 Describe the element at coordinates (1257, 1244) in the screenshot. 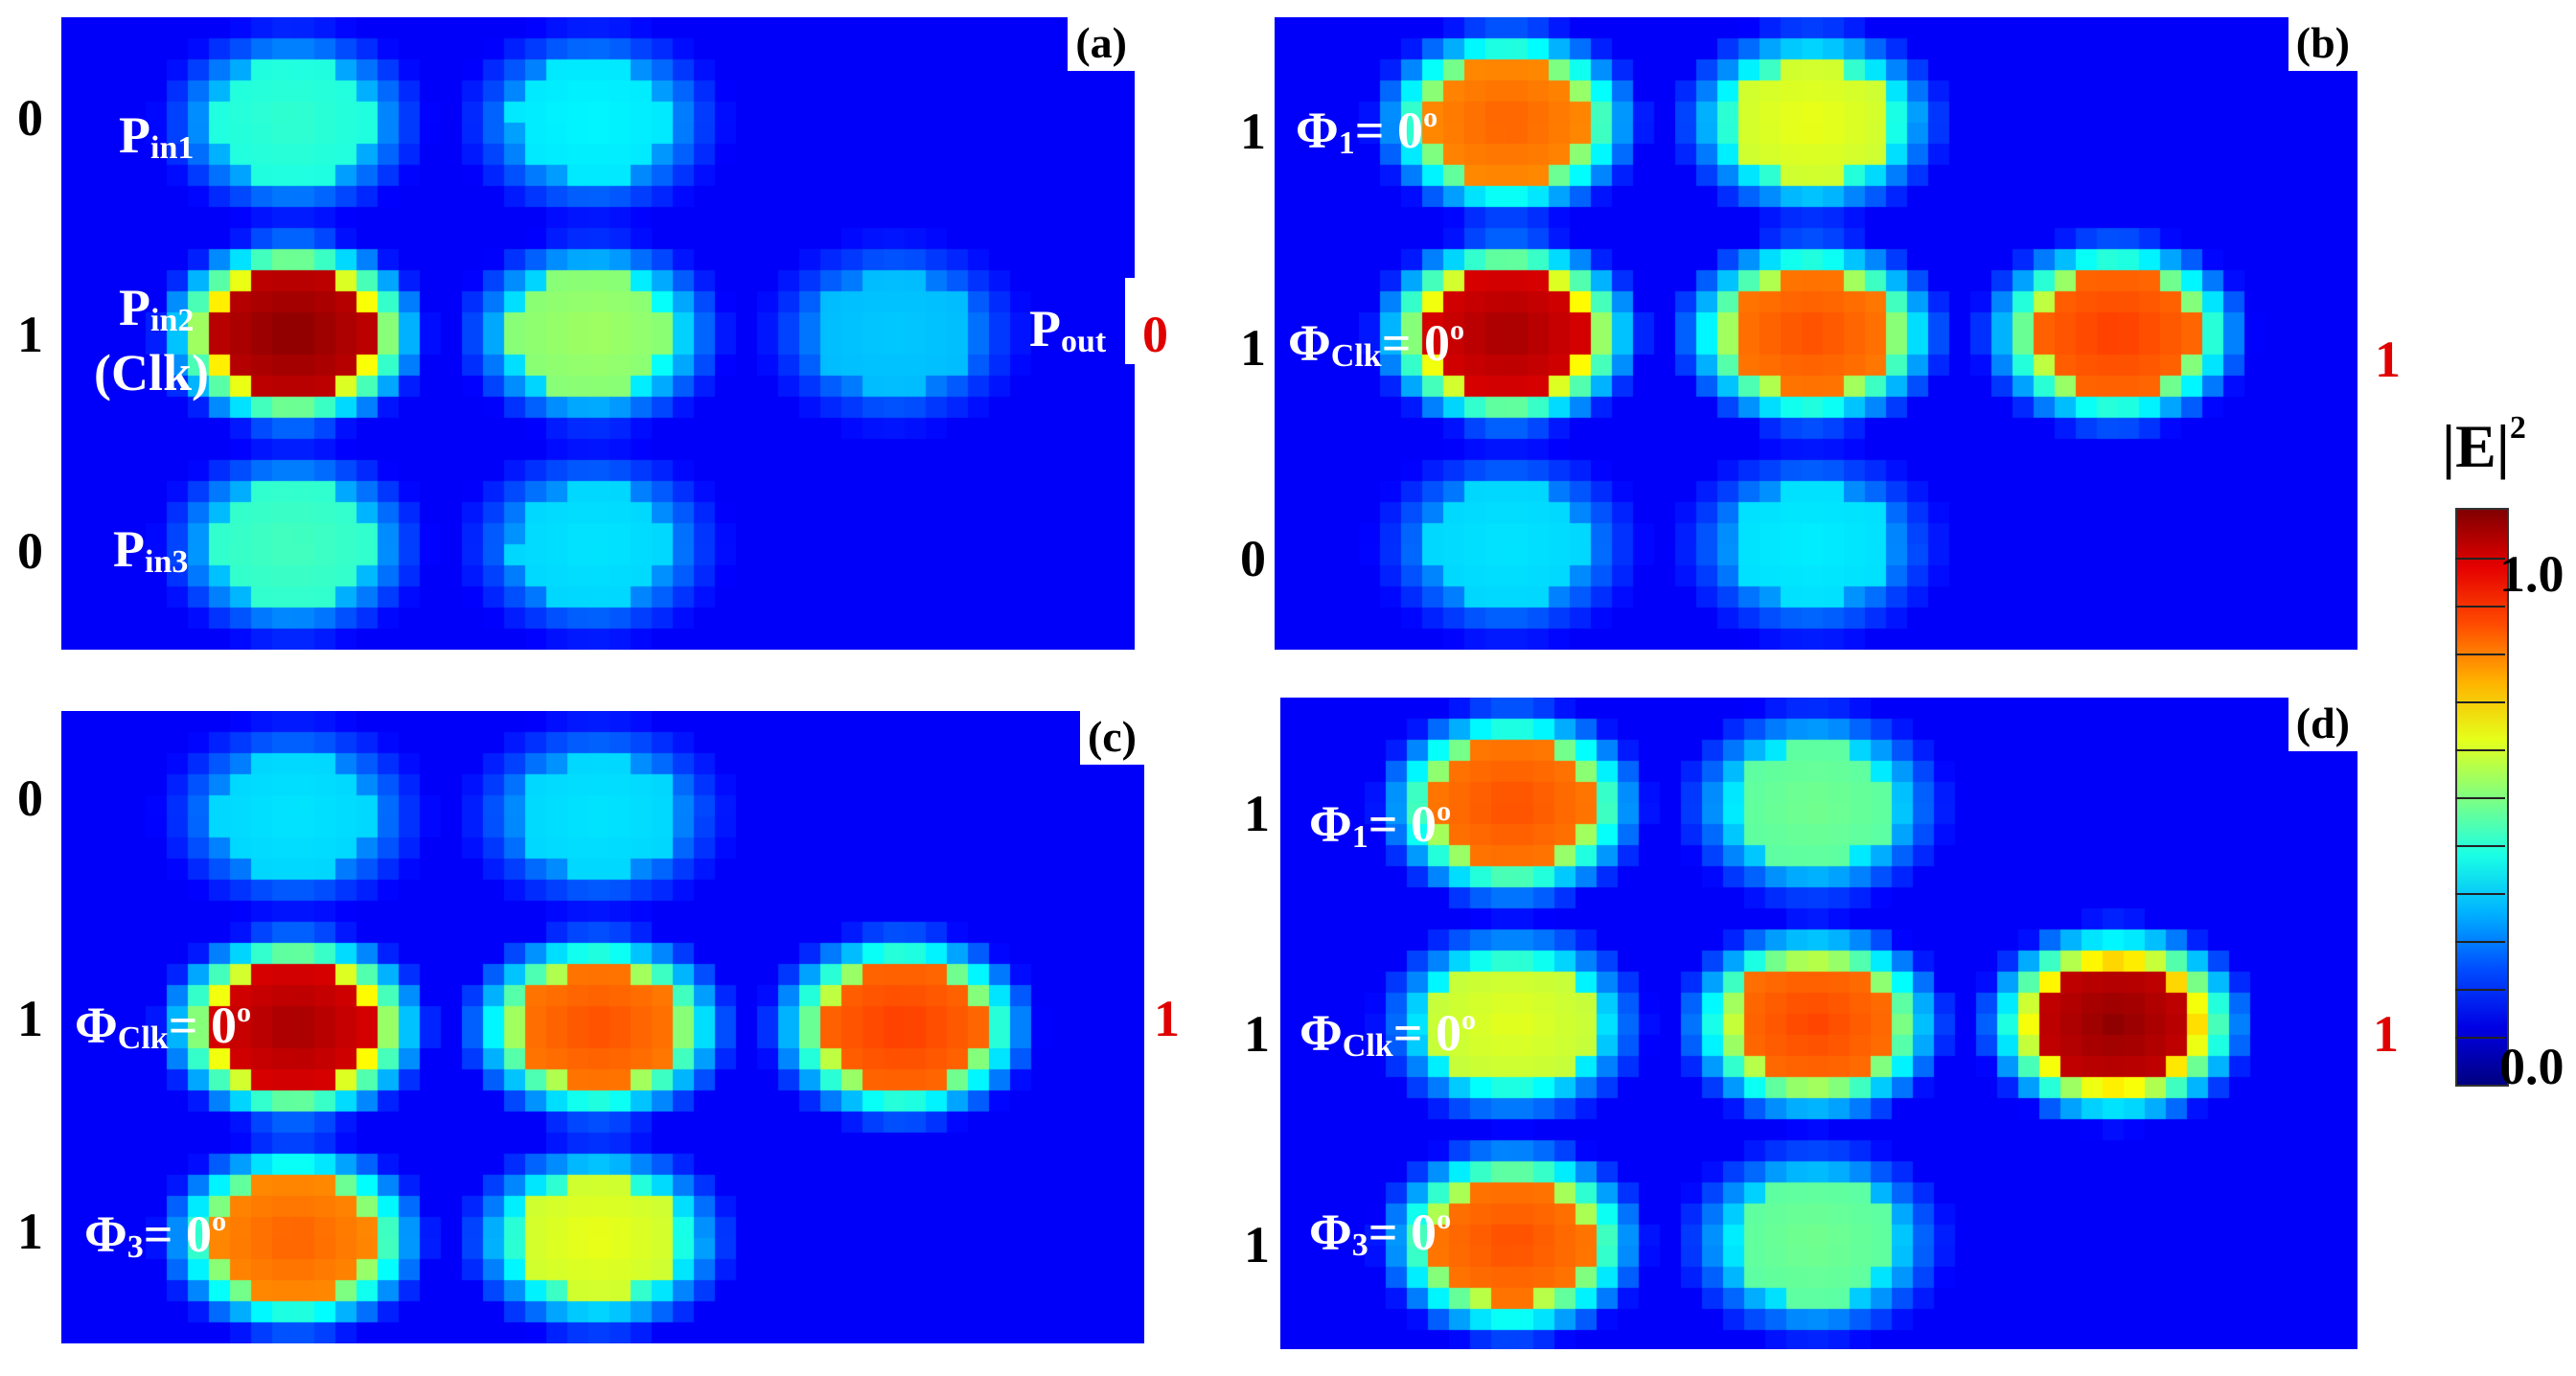

I see `input-value-d3: 1` at that location.